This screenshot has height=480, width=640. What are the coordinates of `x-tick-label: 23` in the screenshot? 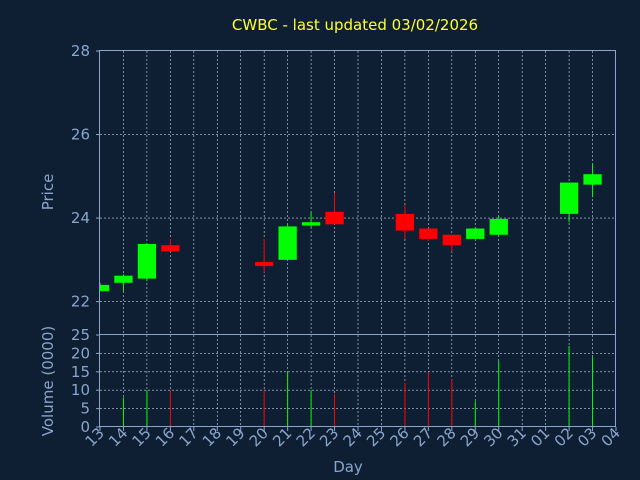 It's located at (329, 437).